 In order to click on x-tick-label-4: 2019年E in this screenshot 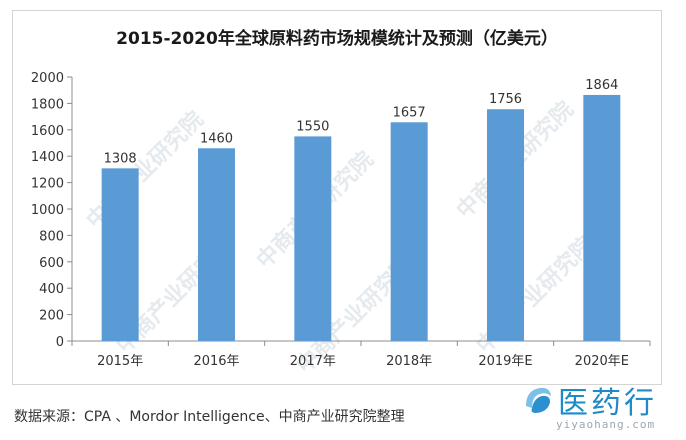, I will do `click(505, 361)`.